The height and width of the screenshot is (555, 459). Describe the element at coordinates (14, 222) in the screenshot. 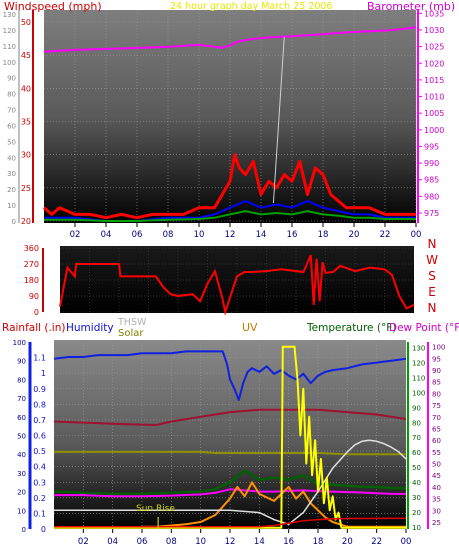

I see `wind-alt-tick-label: 0` at that location.